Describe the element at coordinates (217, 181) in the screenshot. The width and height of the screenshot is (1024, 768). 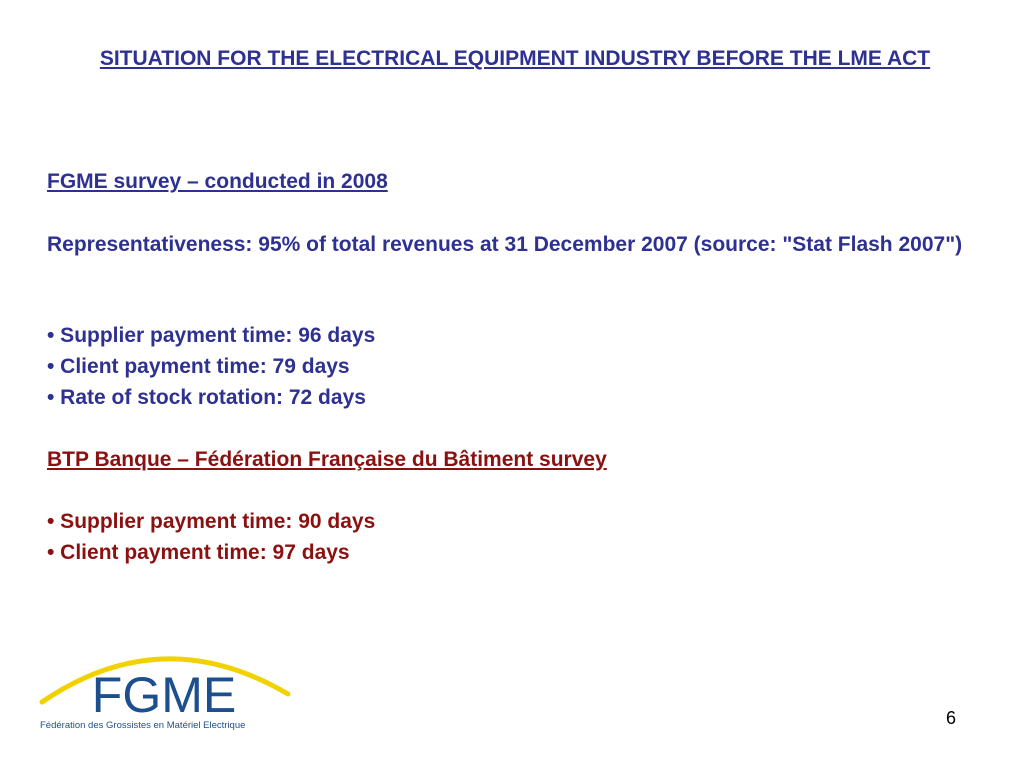
I see `fgme-survey-heading: FGME survey – conducted in 2008` at that location.